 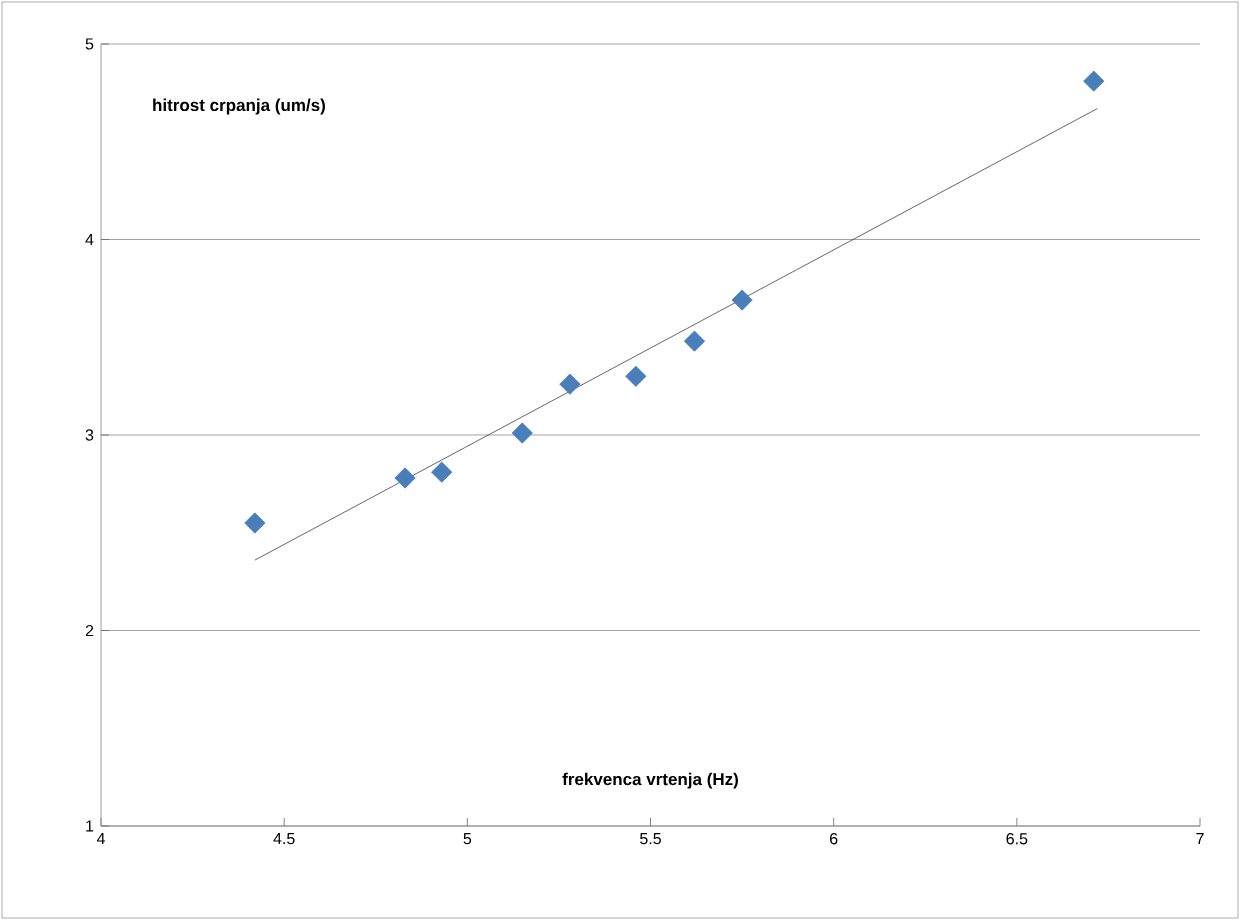 What do you see at coordinates (89, 630) in the screenshot?
I see `y-tick-label: 2` at bounding box center [89, 630].